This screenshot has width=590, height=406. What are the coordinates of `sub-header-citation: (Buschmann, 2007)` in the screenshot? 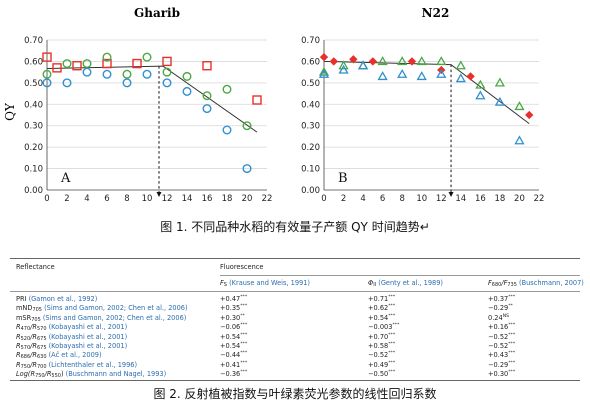 It's located at (550, 283).